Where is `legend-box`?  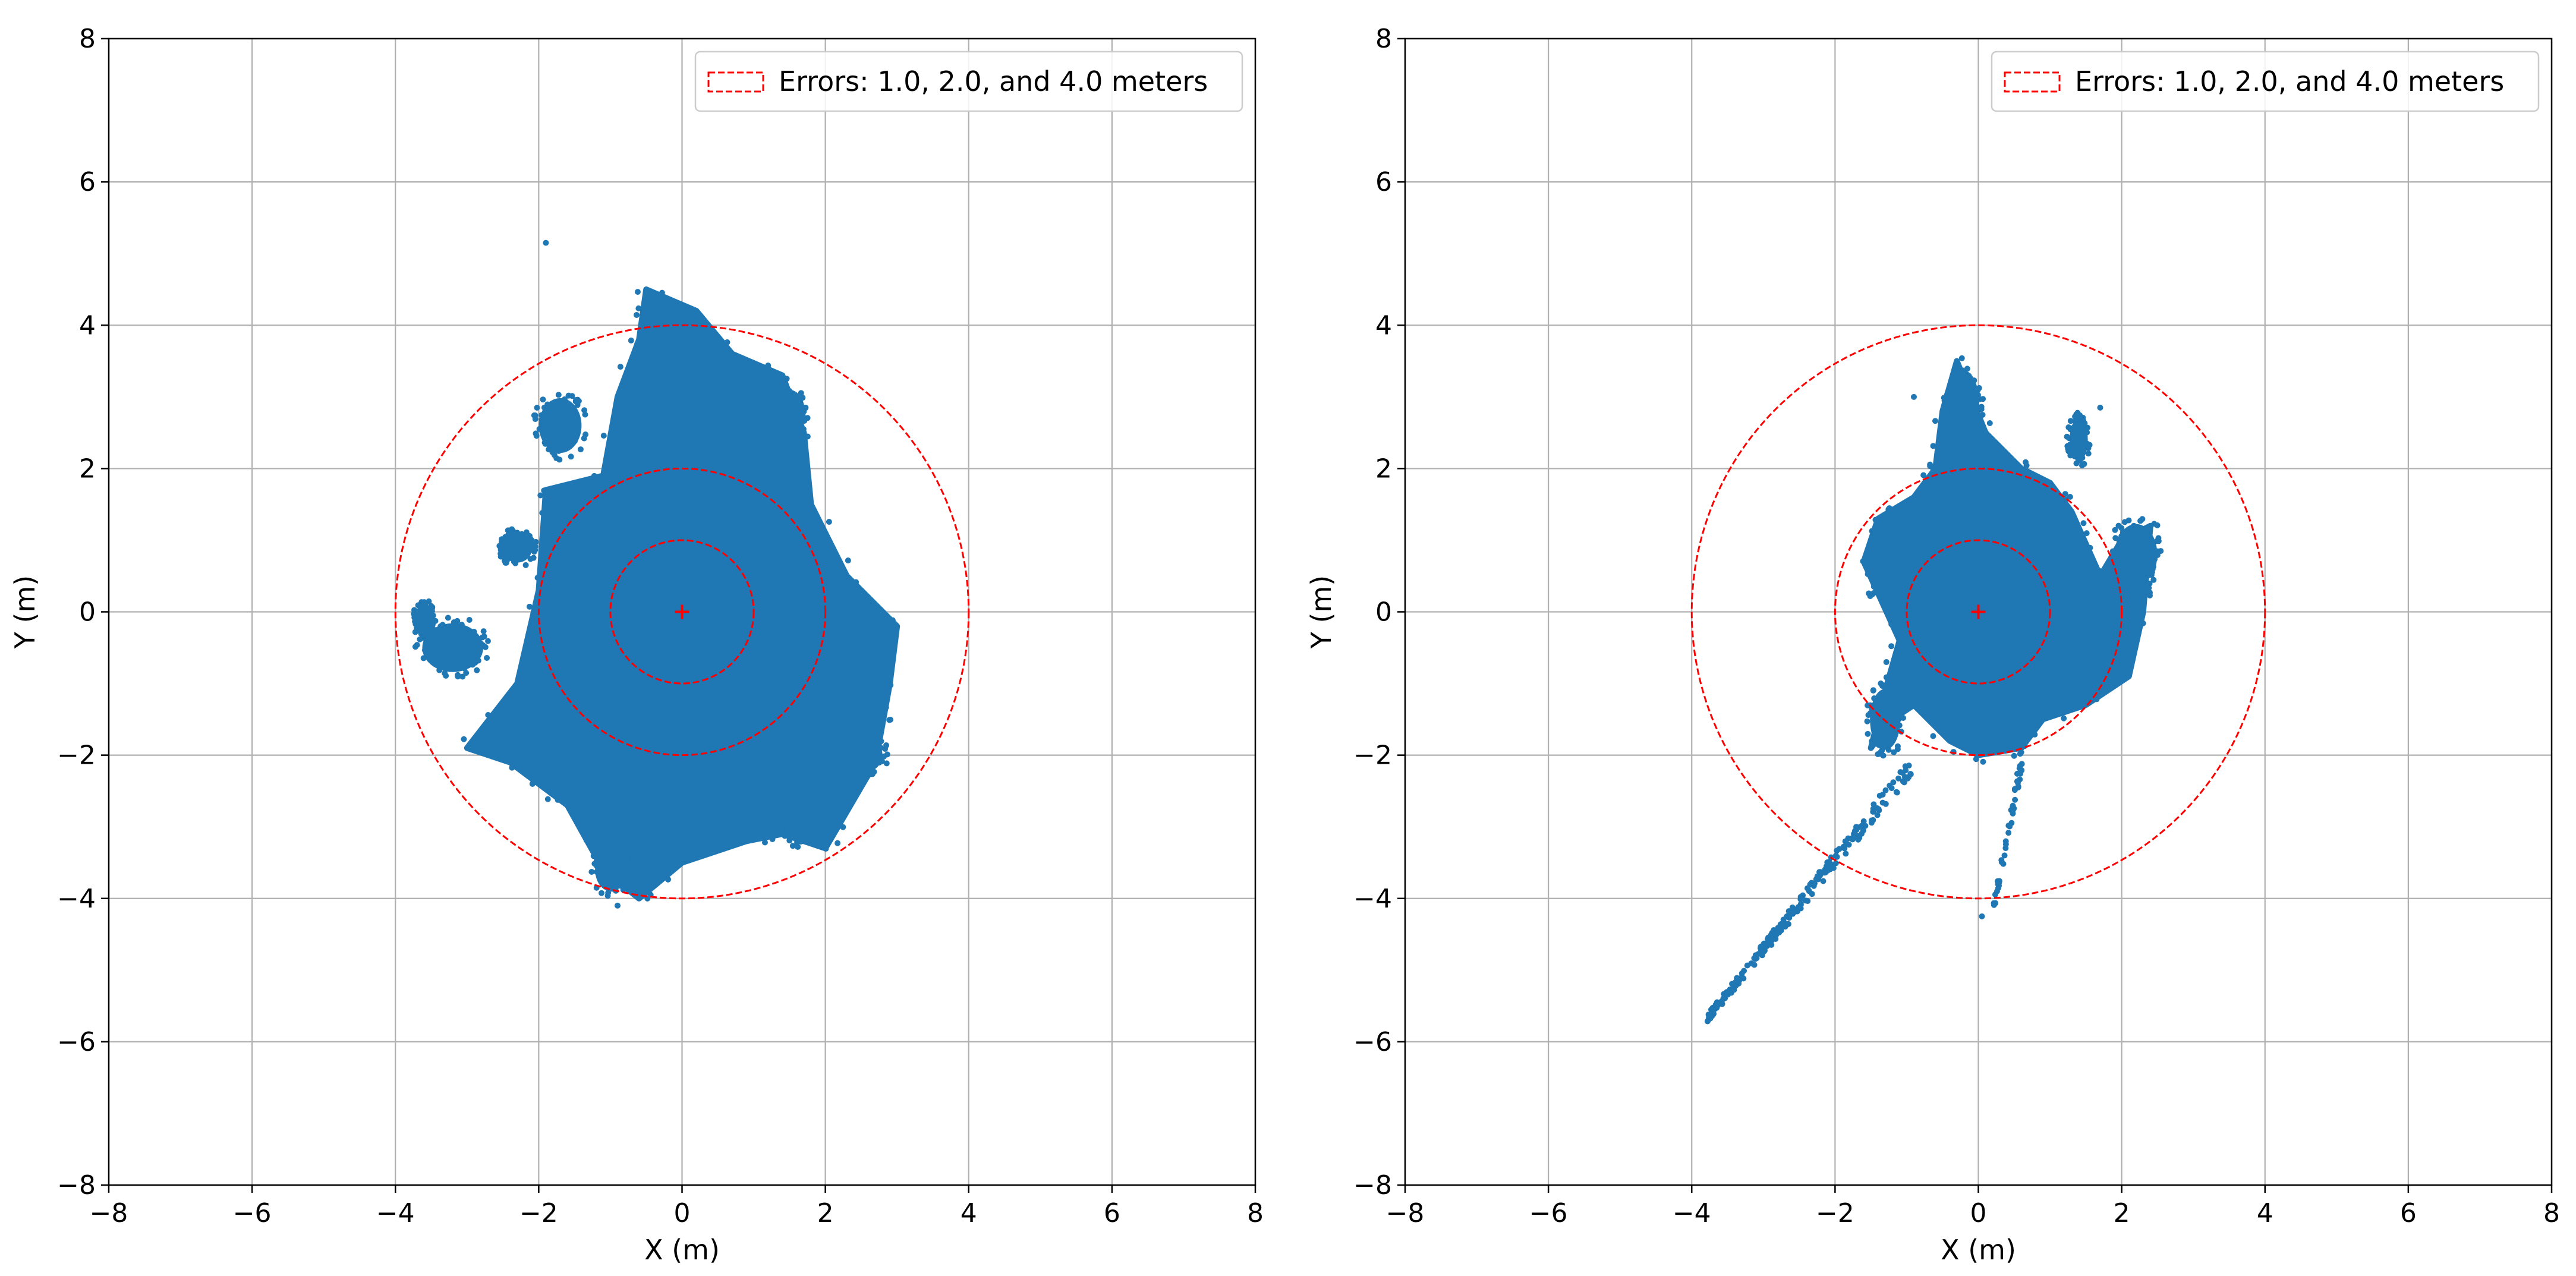
legend-box is located at coordinates (968, 82).